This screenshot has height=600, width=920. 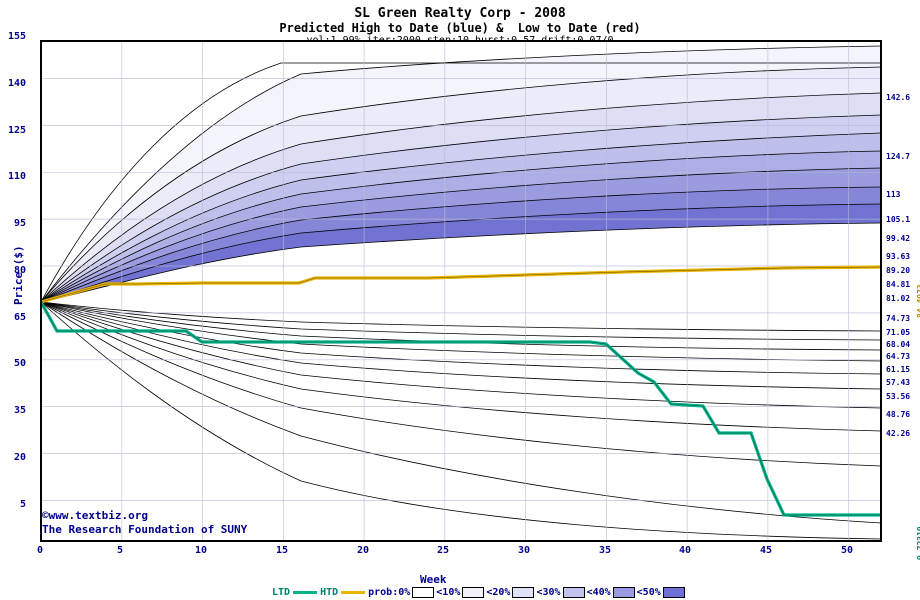 What do you see at coordinates (353, 592) in the screenshot?
I see `legend-swatch-htd-line` at bounding box center [353, 592].